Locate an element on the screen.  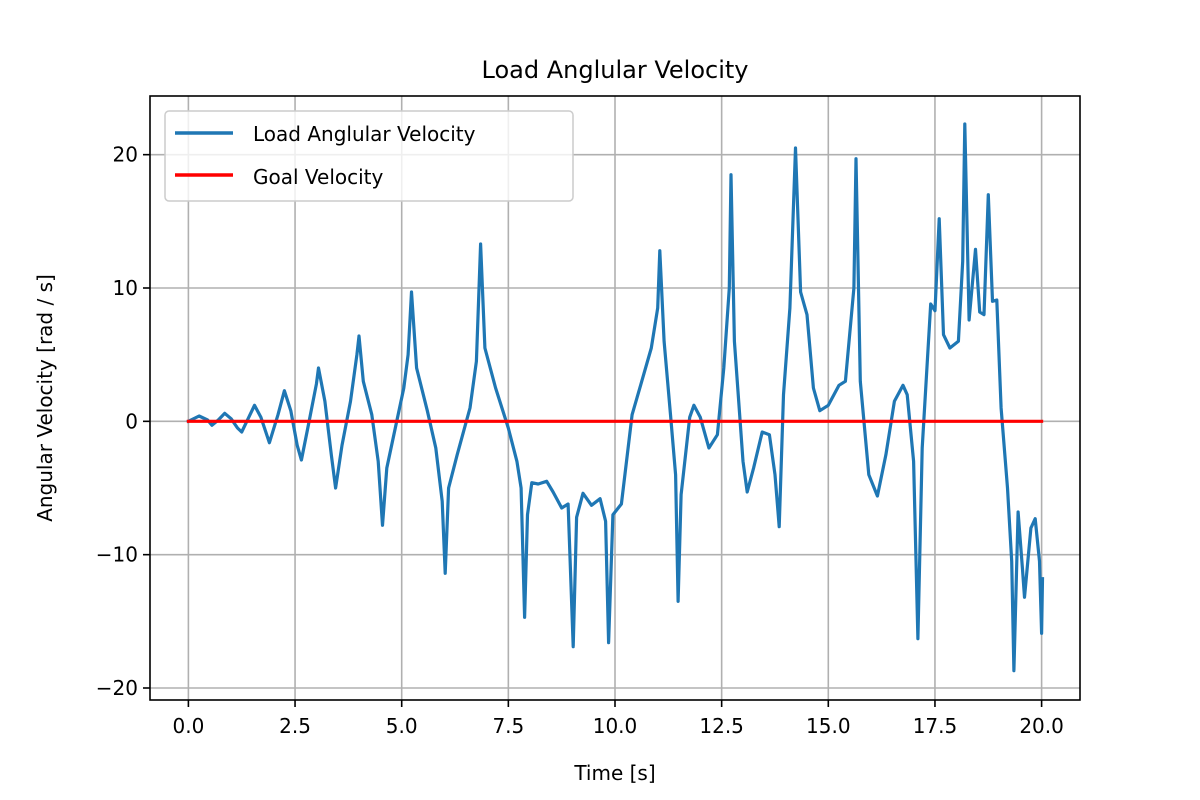
chart-title: Load Anglular Velocity is located at coordinates (615, 70).